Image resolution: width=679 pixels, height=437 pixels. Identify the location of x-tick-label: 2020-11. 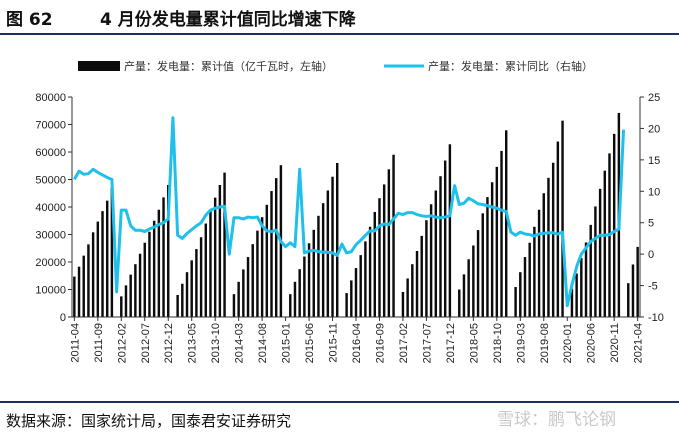
(615, 343).